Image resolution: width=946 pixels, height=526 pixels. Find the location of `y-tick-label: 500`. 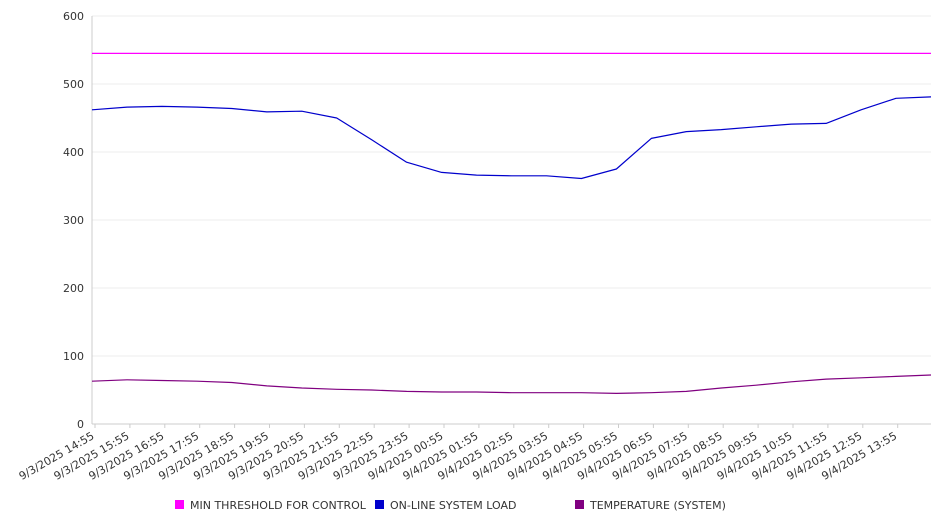

y-tick-label: 500 is located at coordinates (73, 84).